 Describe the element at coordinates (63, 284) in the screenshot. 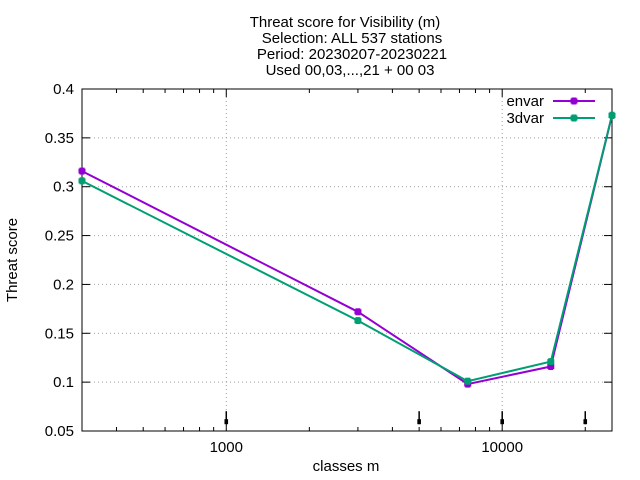

I see `y-tick-label: 0.2` at that location.